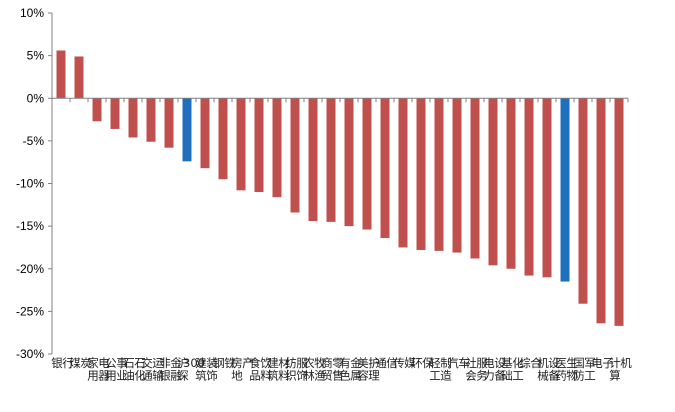 This screenshot has height=412, width=675. What do you see at coordinates (536, 363) in the screenshot?
I see `category-label-char: 合` at bounding box center [536, 363].